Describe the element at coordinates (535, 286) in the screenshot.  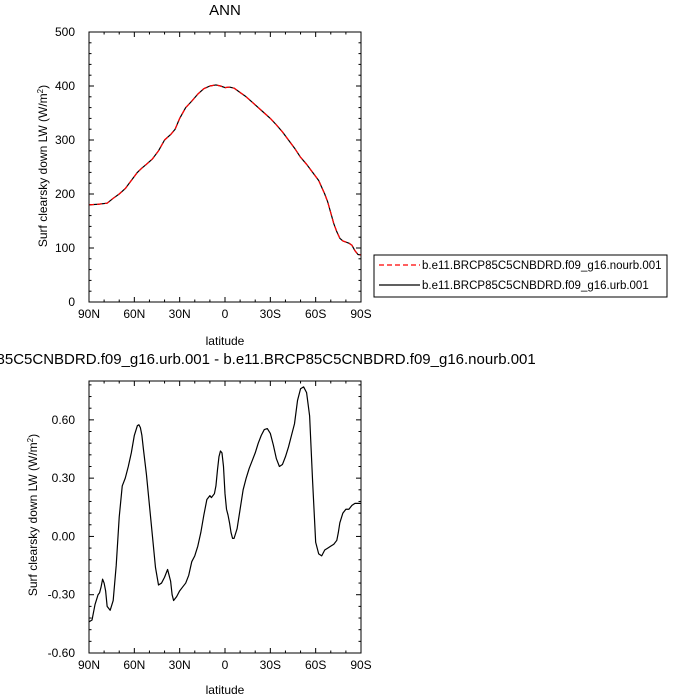
I see `legend-label-urb: b.e11.BRCP85C5CNBDRD.f09_g16.urb.001` at that location.